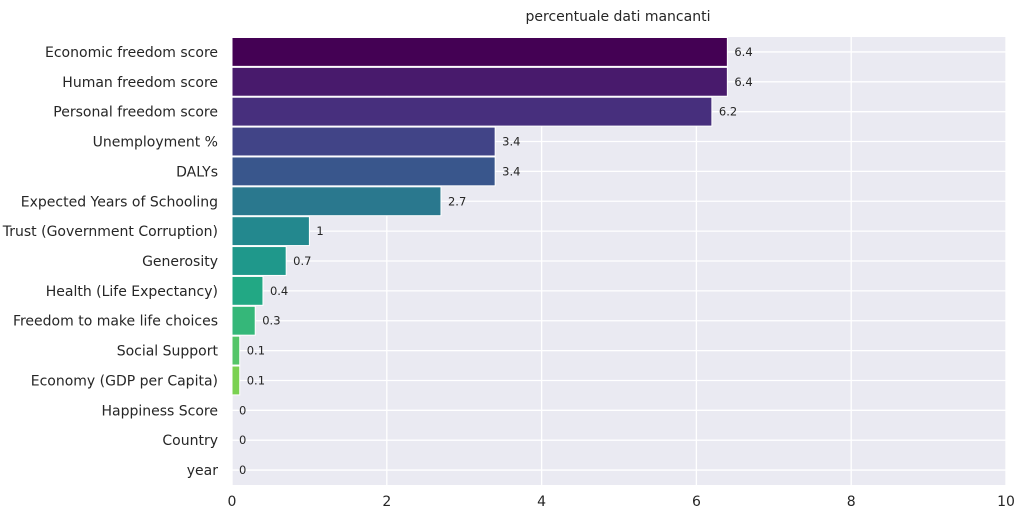  Describe the element at coordinates (851, 502) in the screenshot. I see `x-tick-label: 8` at that location.